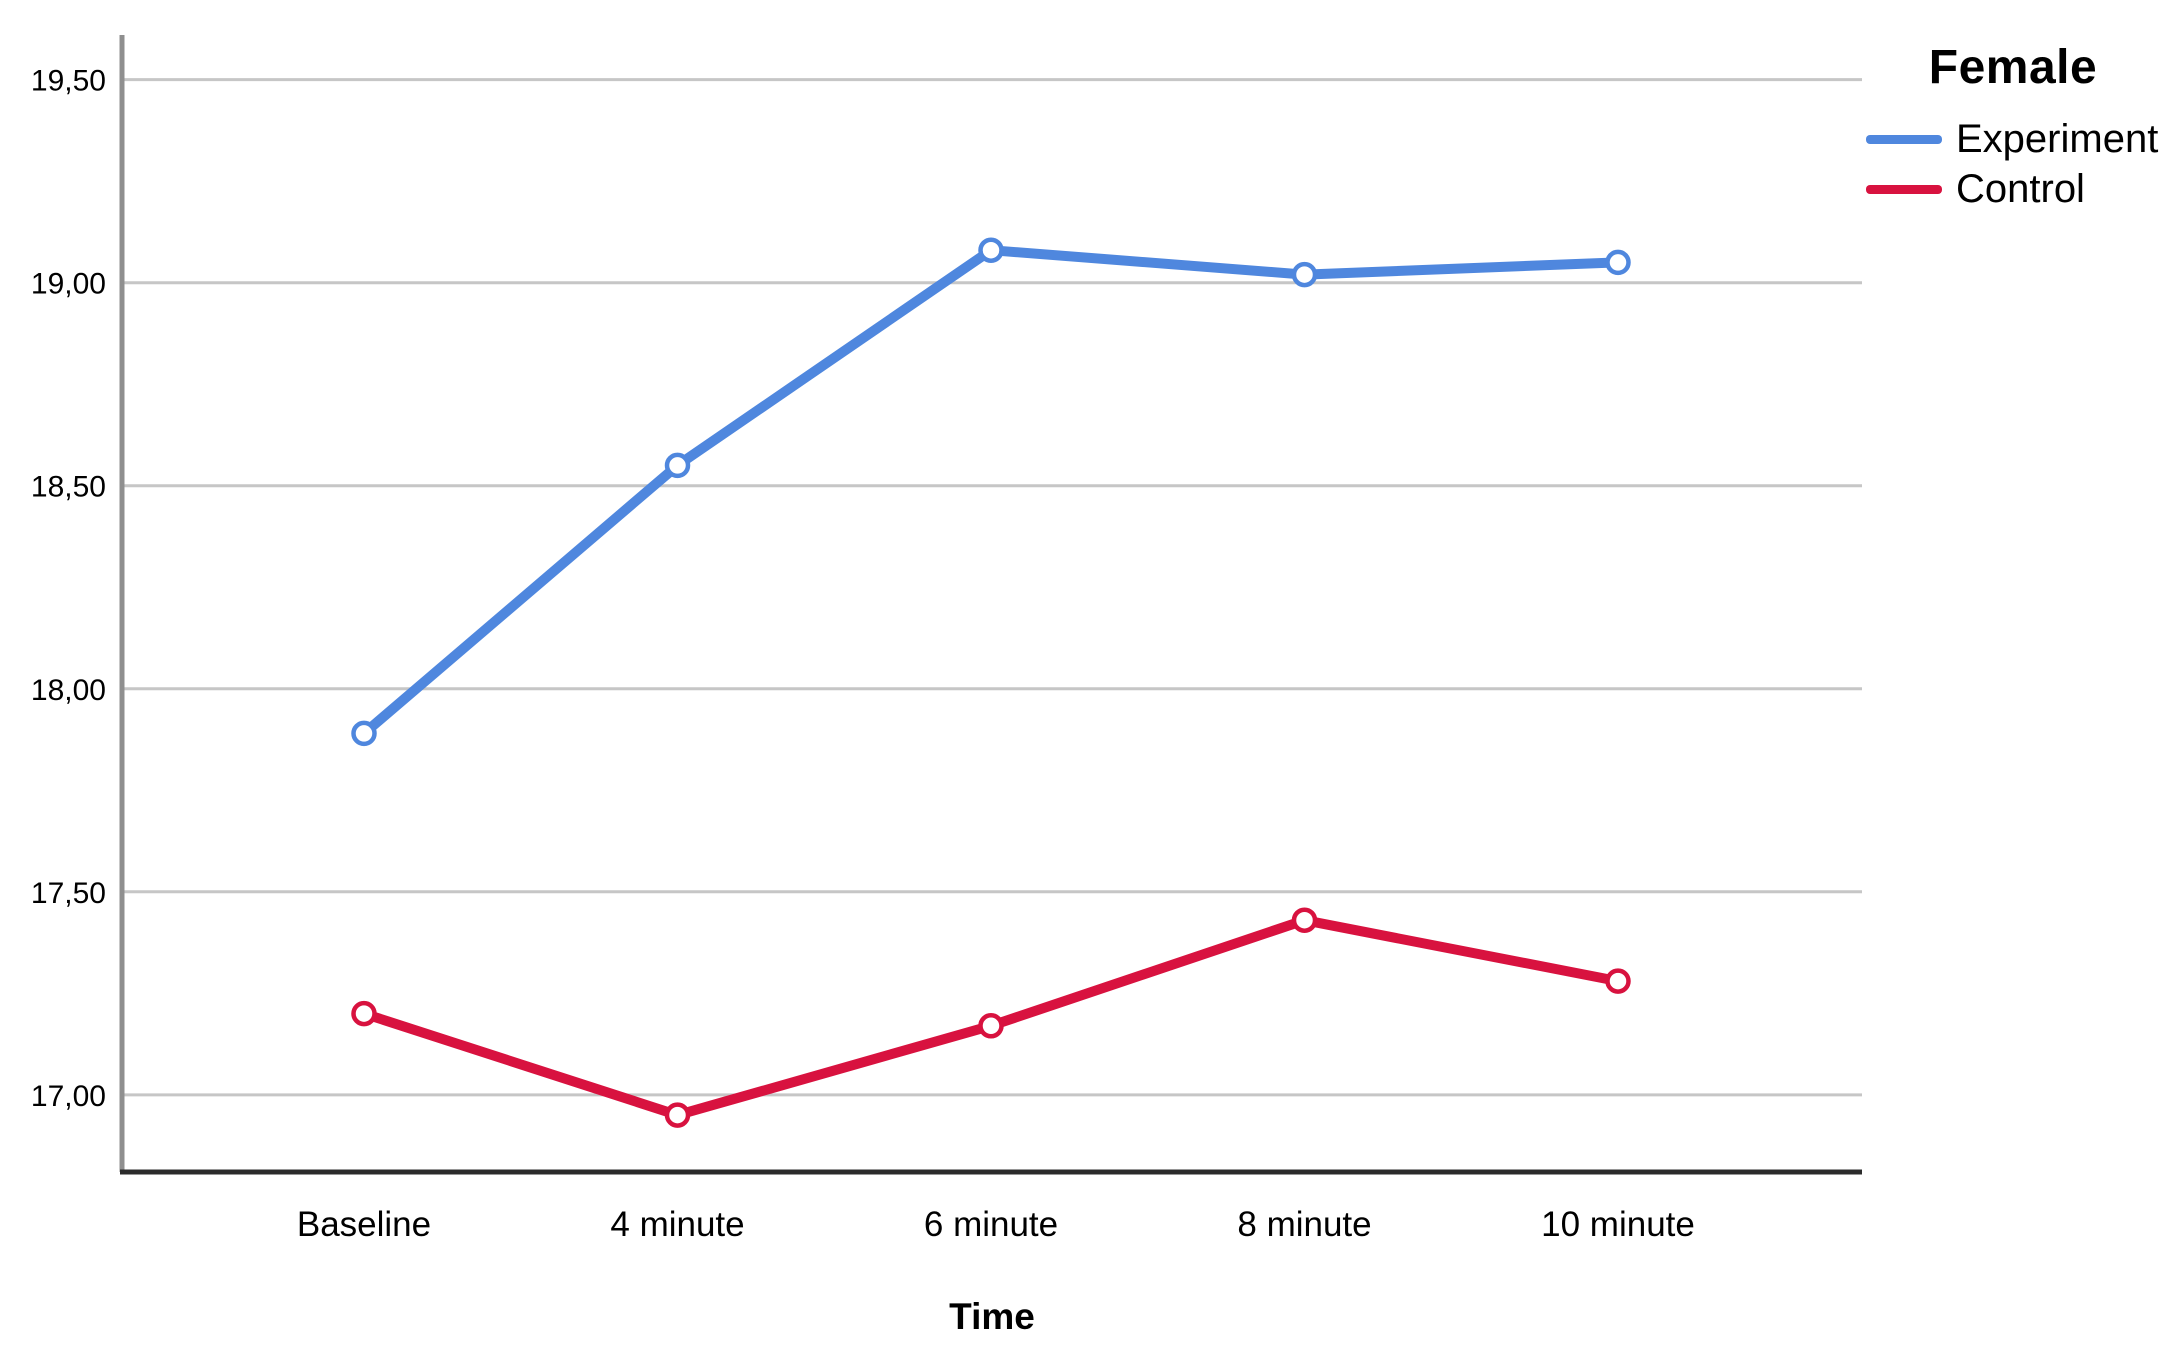 The image size is (2178, 1369). I want to click on y-tick-label: 18,50, so click(68, 487).